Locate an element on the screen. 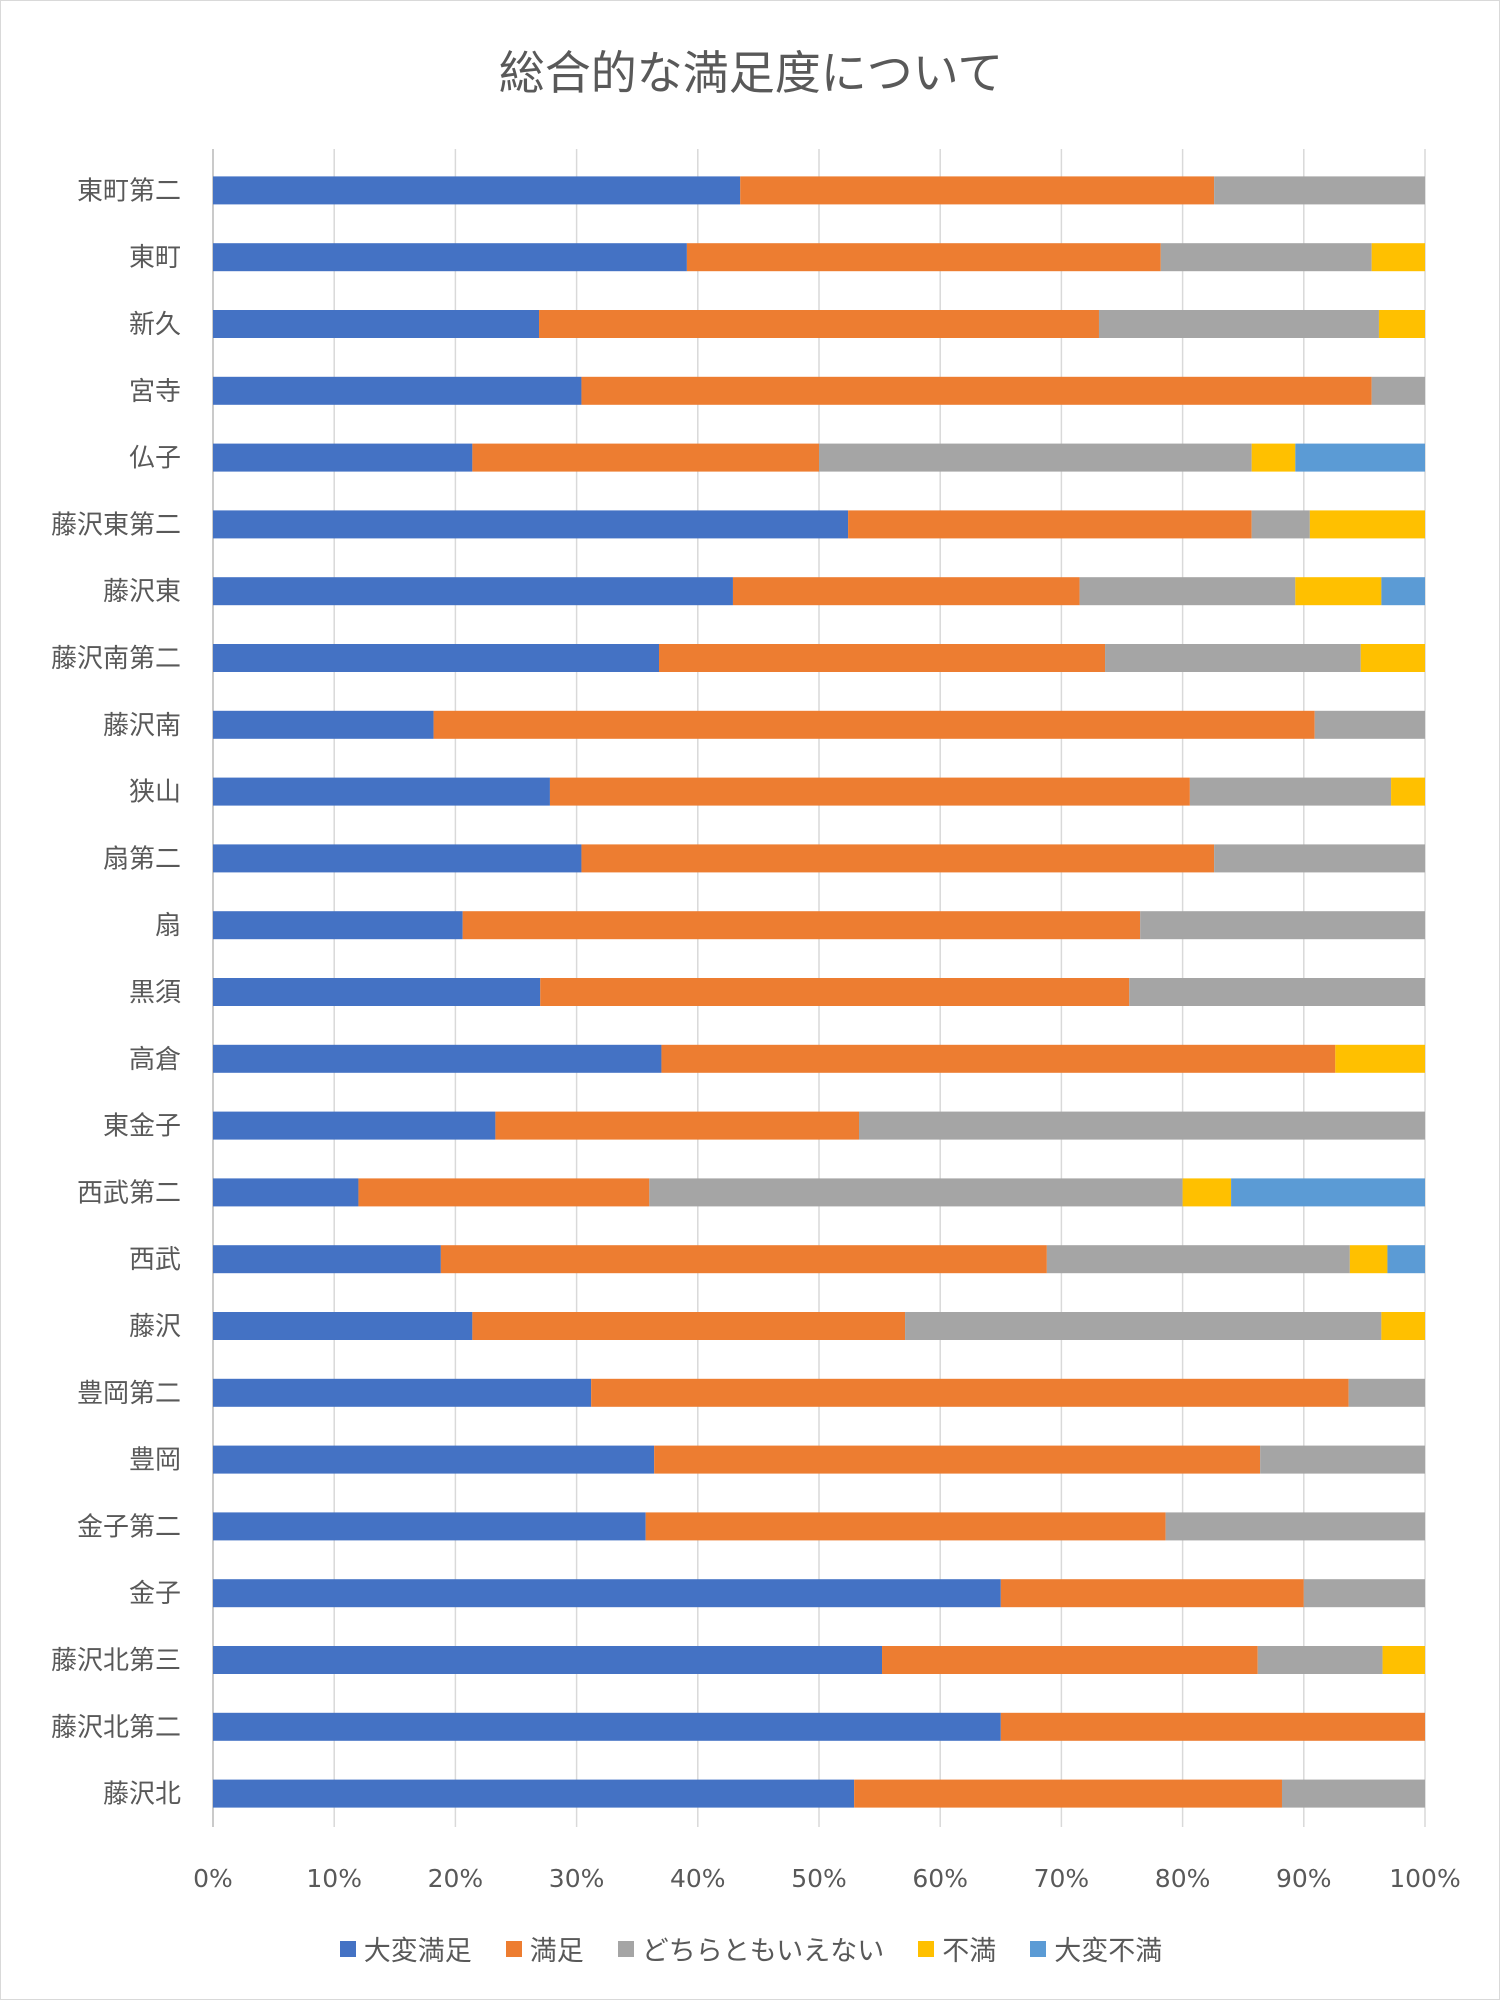 The height and width of the screenshot is (2000, 1500). category-label: 扇第二 is located at coordinates (142, 859).